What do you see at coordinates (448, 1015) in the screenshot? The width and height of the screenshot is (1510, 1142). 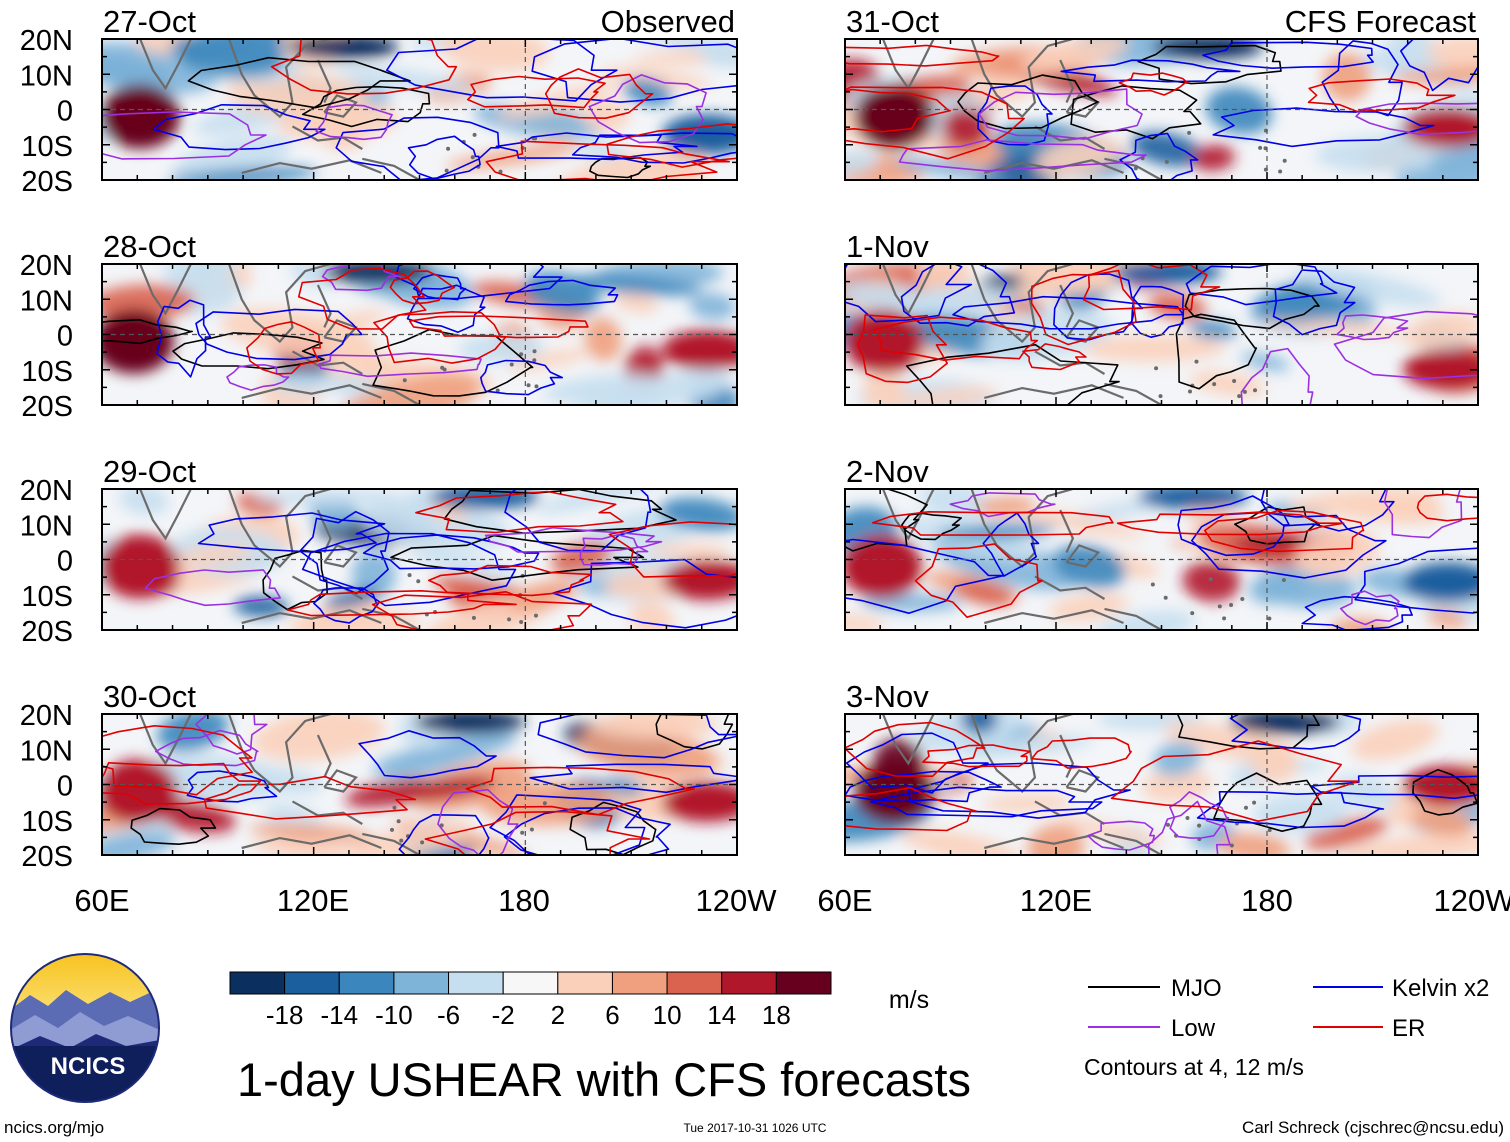 I see `colorbar-tick-label: -6` at bounding box center [448, 1015].